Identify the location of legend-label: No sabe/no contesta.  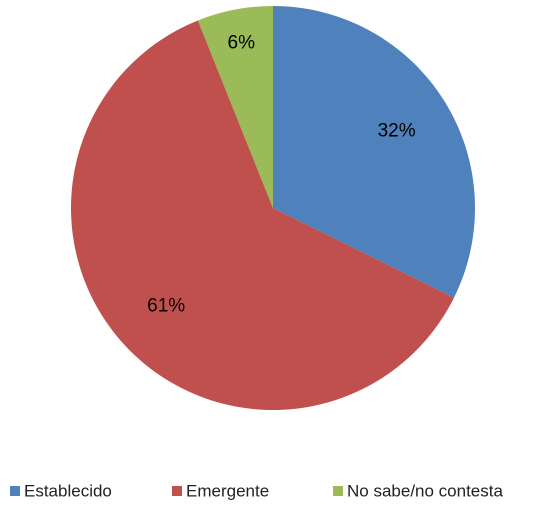
(425, 490).